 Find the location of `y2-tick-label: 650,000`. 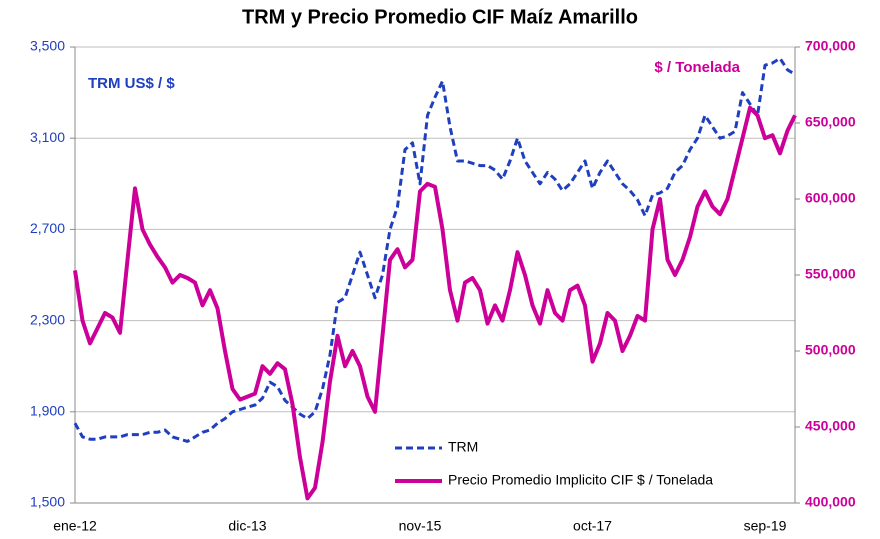

y2-tick-label: 650,000 is located at coordinates (830, 122).